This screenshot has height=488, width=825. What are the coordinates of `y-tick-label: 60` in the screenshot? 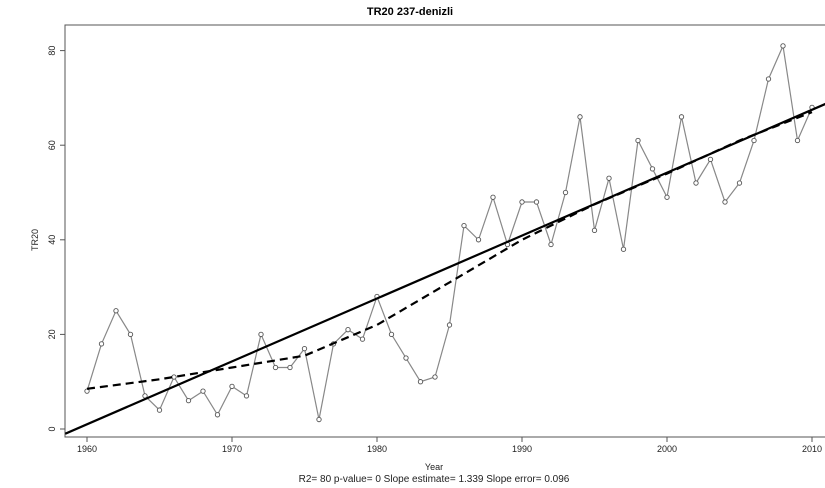 It's located at (52, 145).